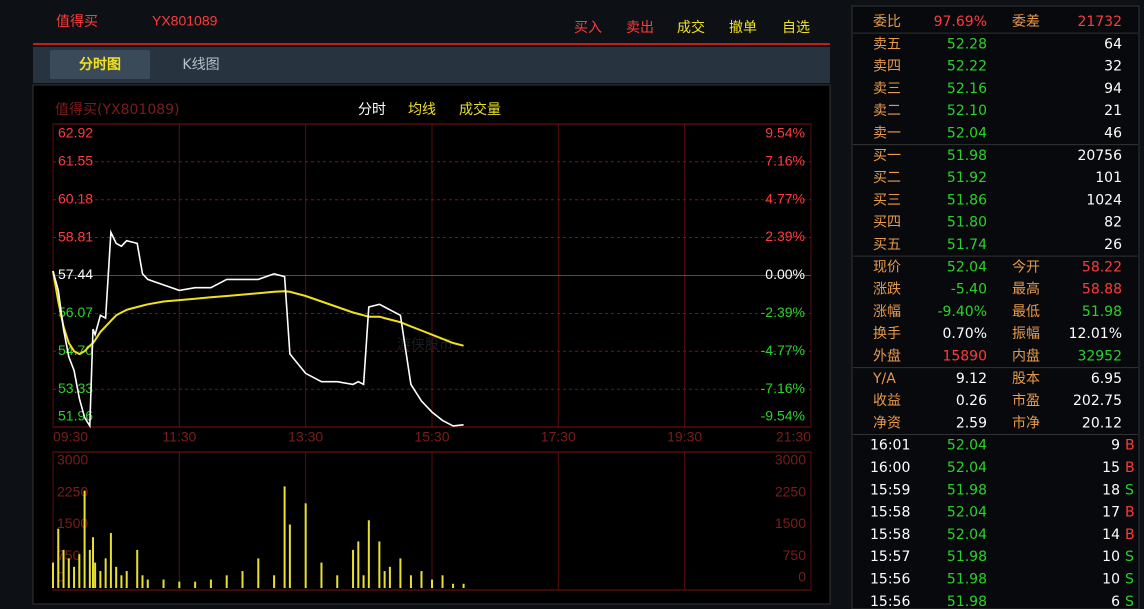 The height and width of the screenshot is (609, 1144). I want to click on quote-cell: 市净, so click(1026, 422).